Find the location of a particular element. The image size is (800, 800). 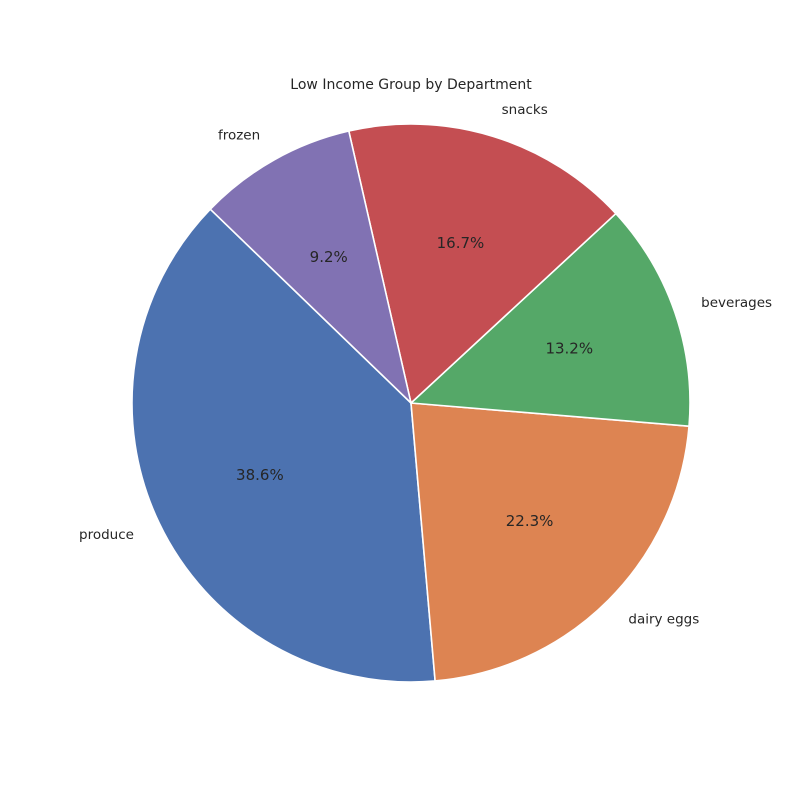

pie-pct-label: 22.3% is located at coordinates (530, 521).